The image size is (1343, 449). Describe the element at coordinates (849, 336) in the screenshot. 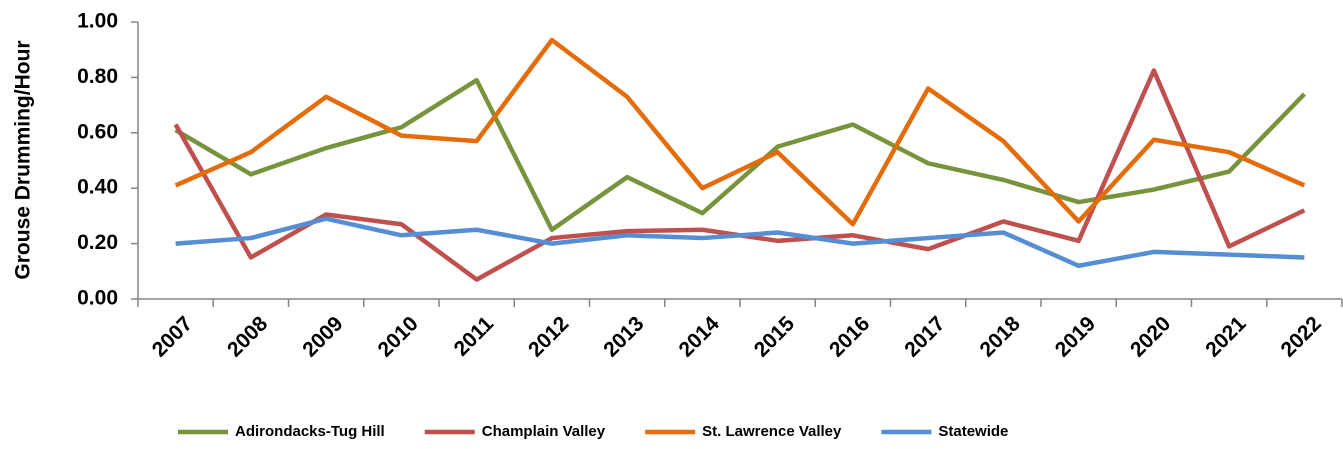

I see `x-tick-label: 2016` at that location.